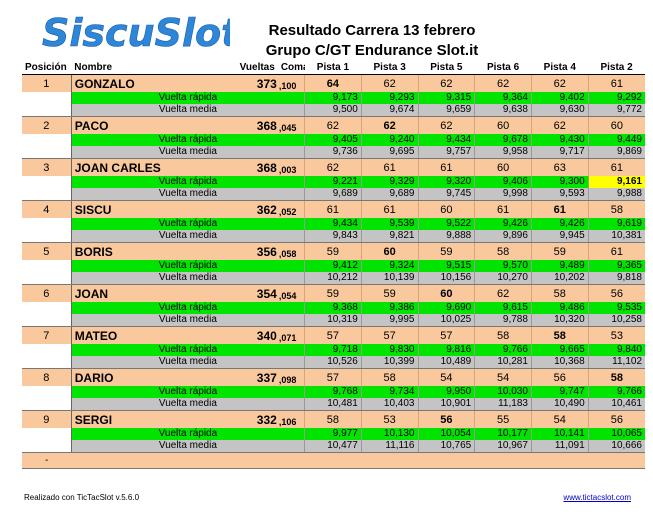  I want to click on coma-cell: ,054, so click(291, 293).